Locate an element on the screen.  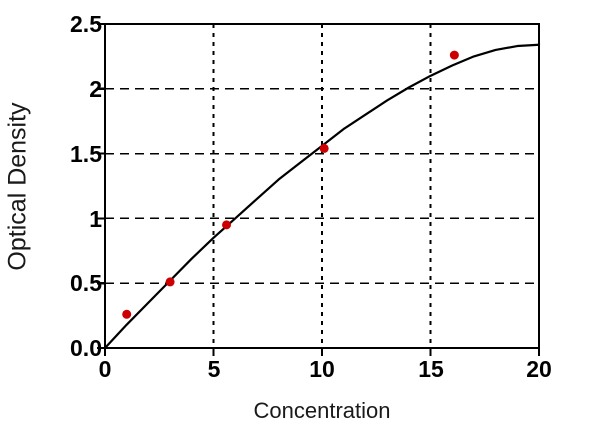
y-tick-label-1: 1 is located at coordinates (95, 219).